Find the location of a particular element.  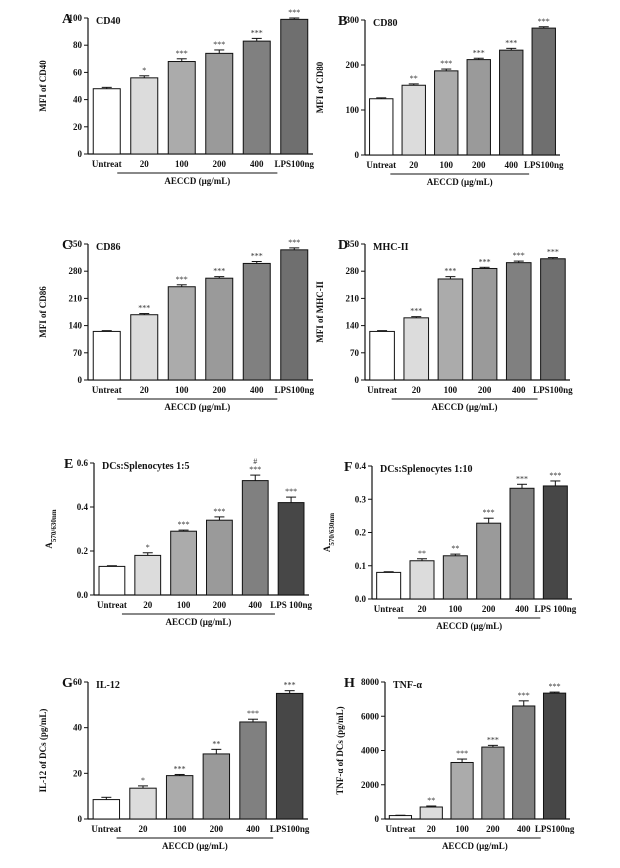

y-tick-label: 0.4 is located at coordinates (361, 466).